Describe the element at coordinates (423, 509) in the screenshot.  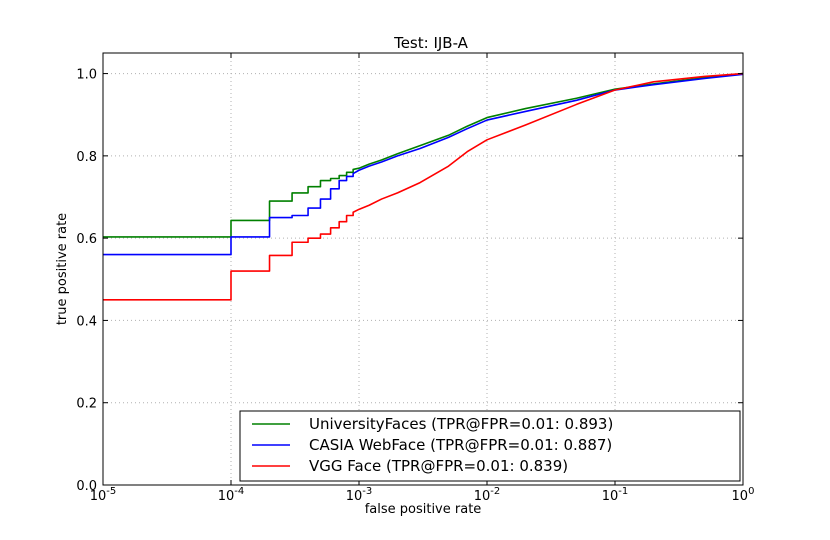
I see `x-axis-label: false positive rate` at that location.